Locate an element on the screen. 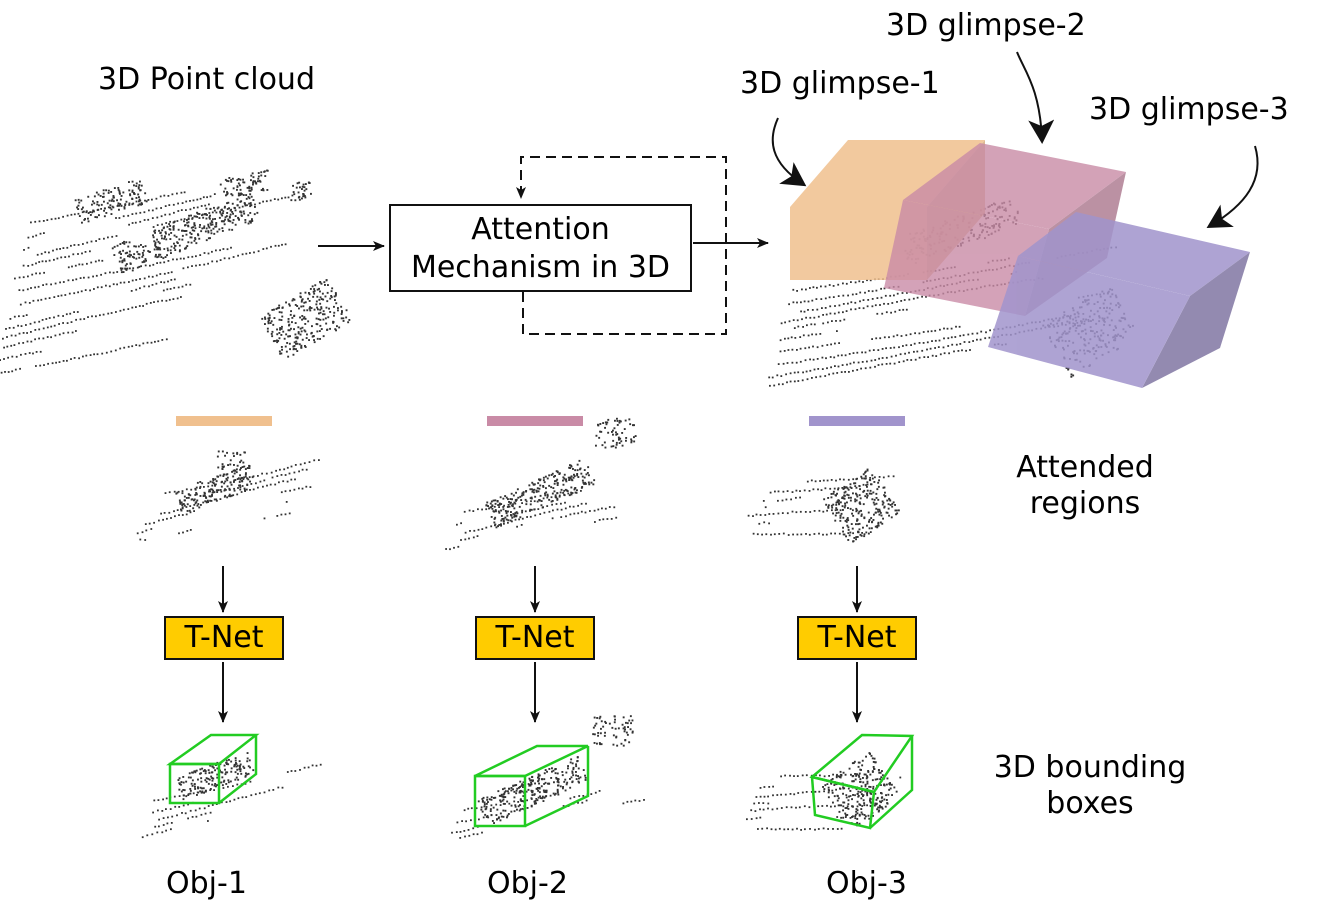 This screenshot has height=909, width=1317. object-2-label: Obj-2 is located at coordinates (527, 883).